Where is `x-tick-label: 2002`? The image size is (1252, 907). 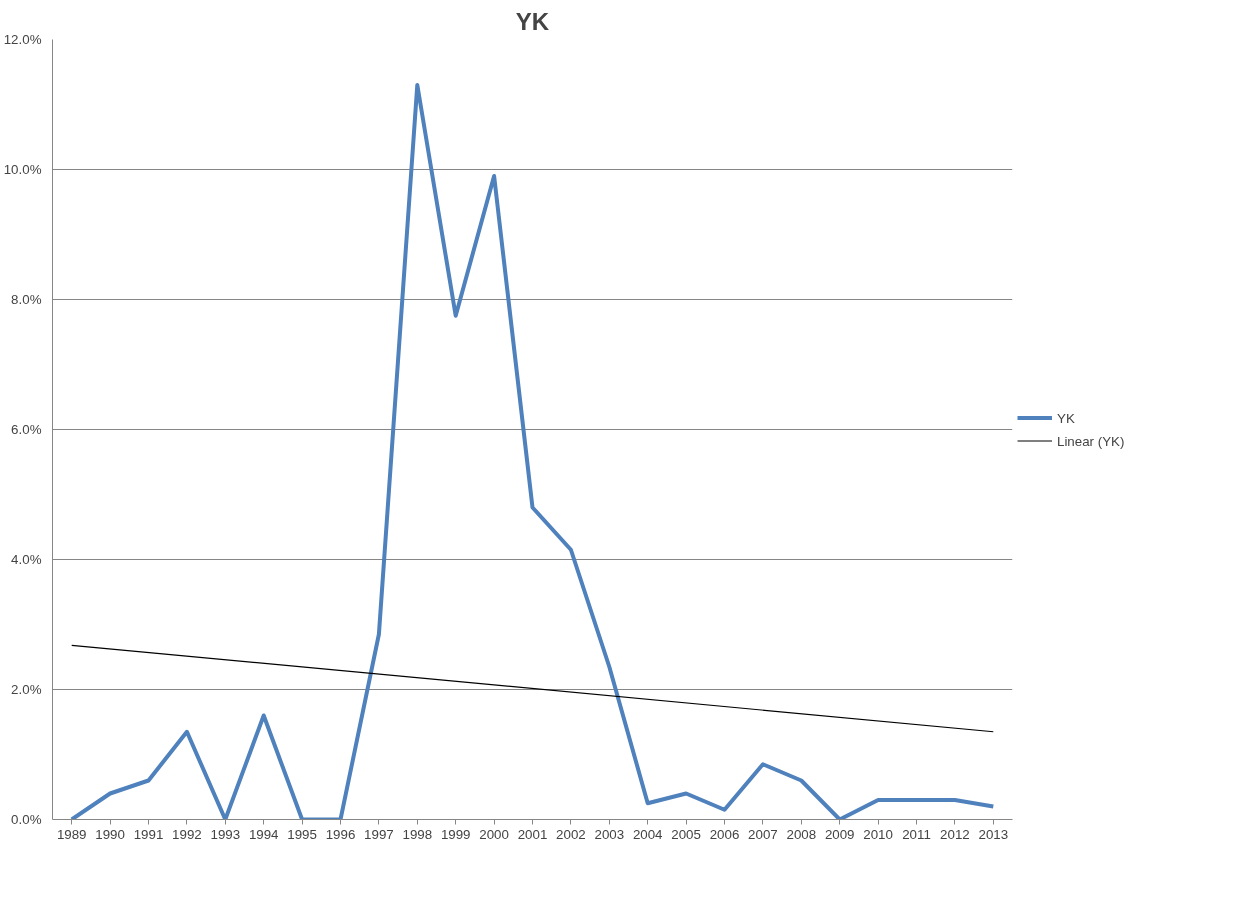
x-tick-label: 2002 is located at coordinates (571, 834).